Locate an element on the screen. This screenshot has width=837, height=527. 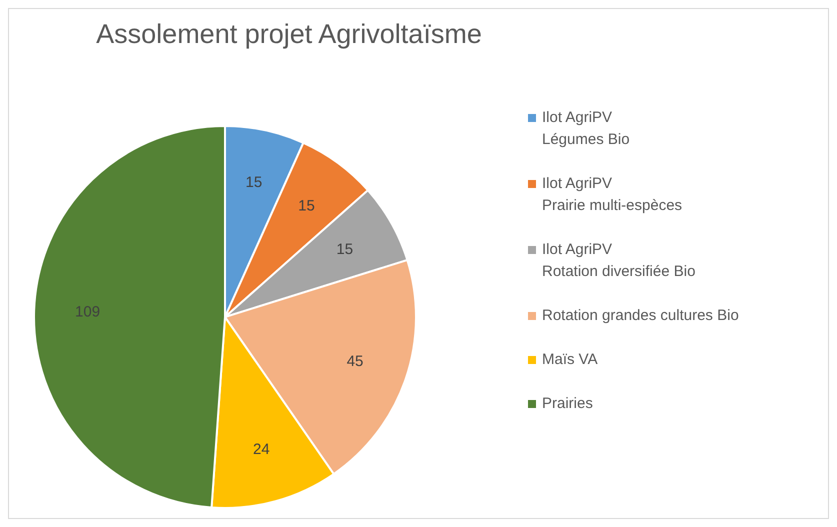
legend-label: Rotation grandes cultures Bio is located at coordinates (640, 316).